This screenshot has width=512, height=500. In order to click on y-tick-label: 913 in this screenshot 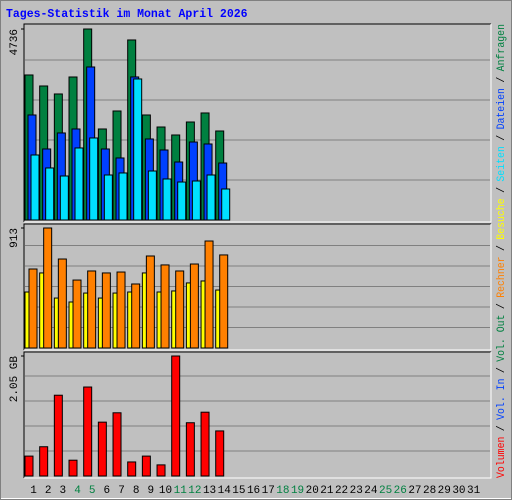, I will do `click(15, 238)`.